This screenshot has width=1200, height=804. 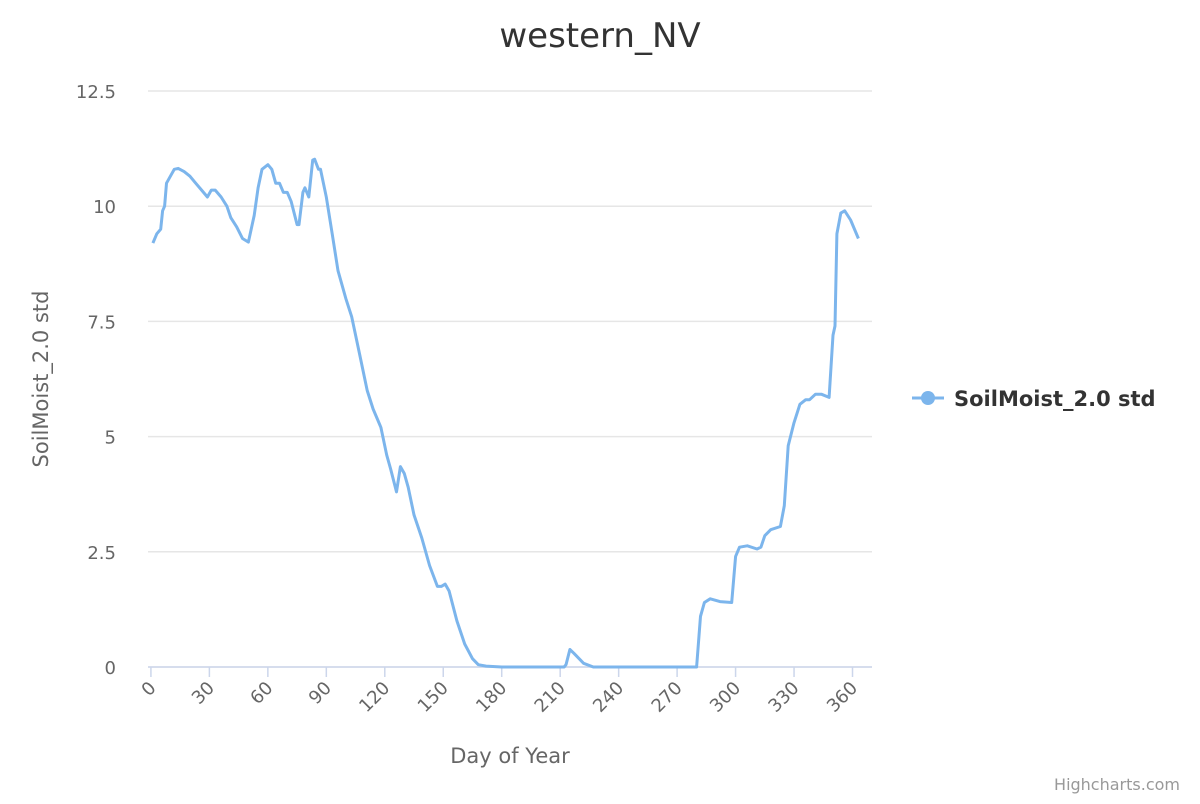 I want to click on legend-marker, so click(x=928, y=398).